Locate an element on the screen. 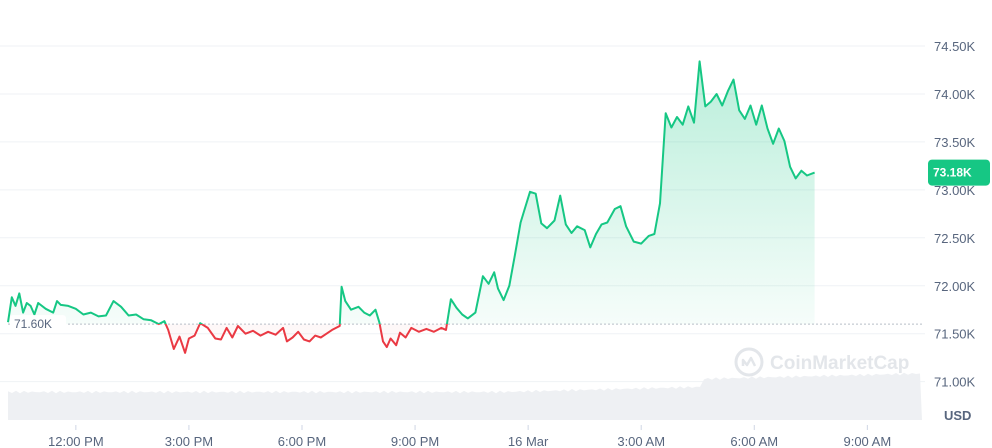 The image size is (992, 448). price-line-down is located at coordinates (302, 339).